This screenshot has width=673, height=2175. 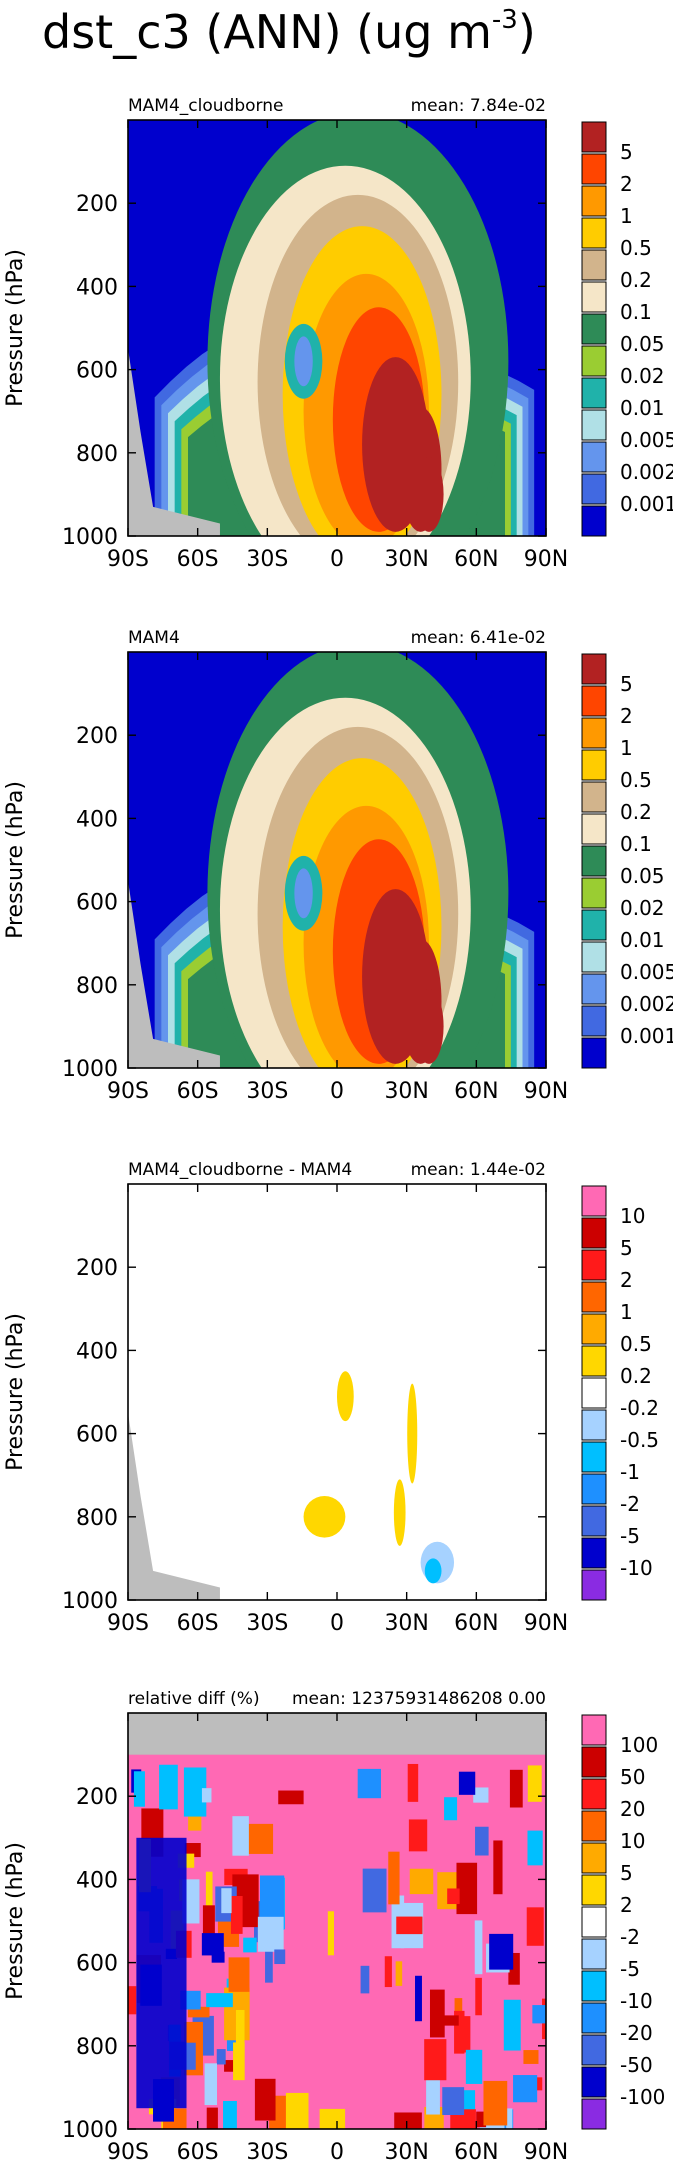 What do you see at coordinates (289, 32) in the screenshot?
I see `figure-title: dst_c3 (ANN) (ug m-3)` at bounding box center [289, 32].